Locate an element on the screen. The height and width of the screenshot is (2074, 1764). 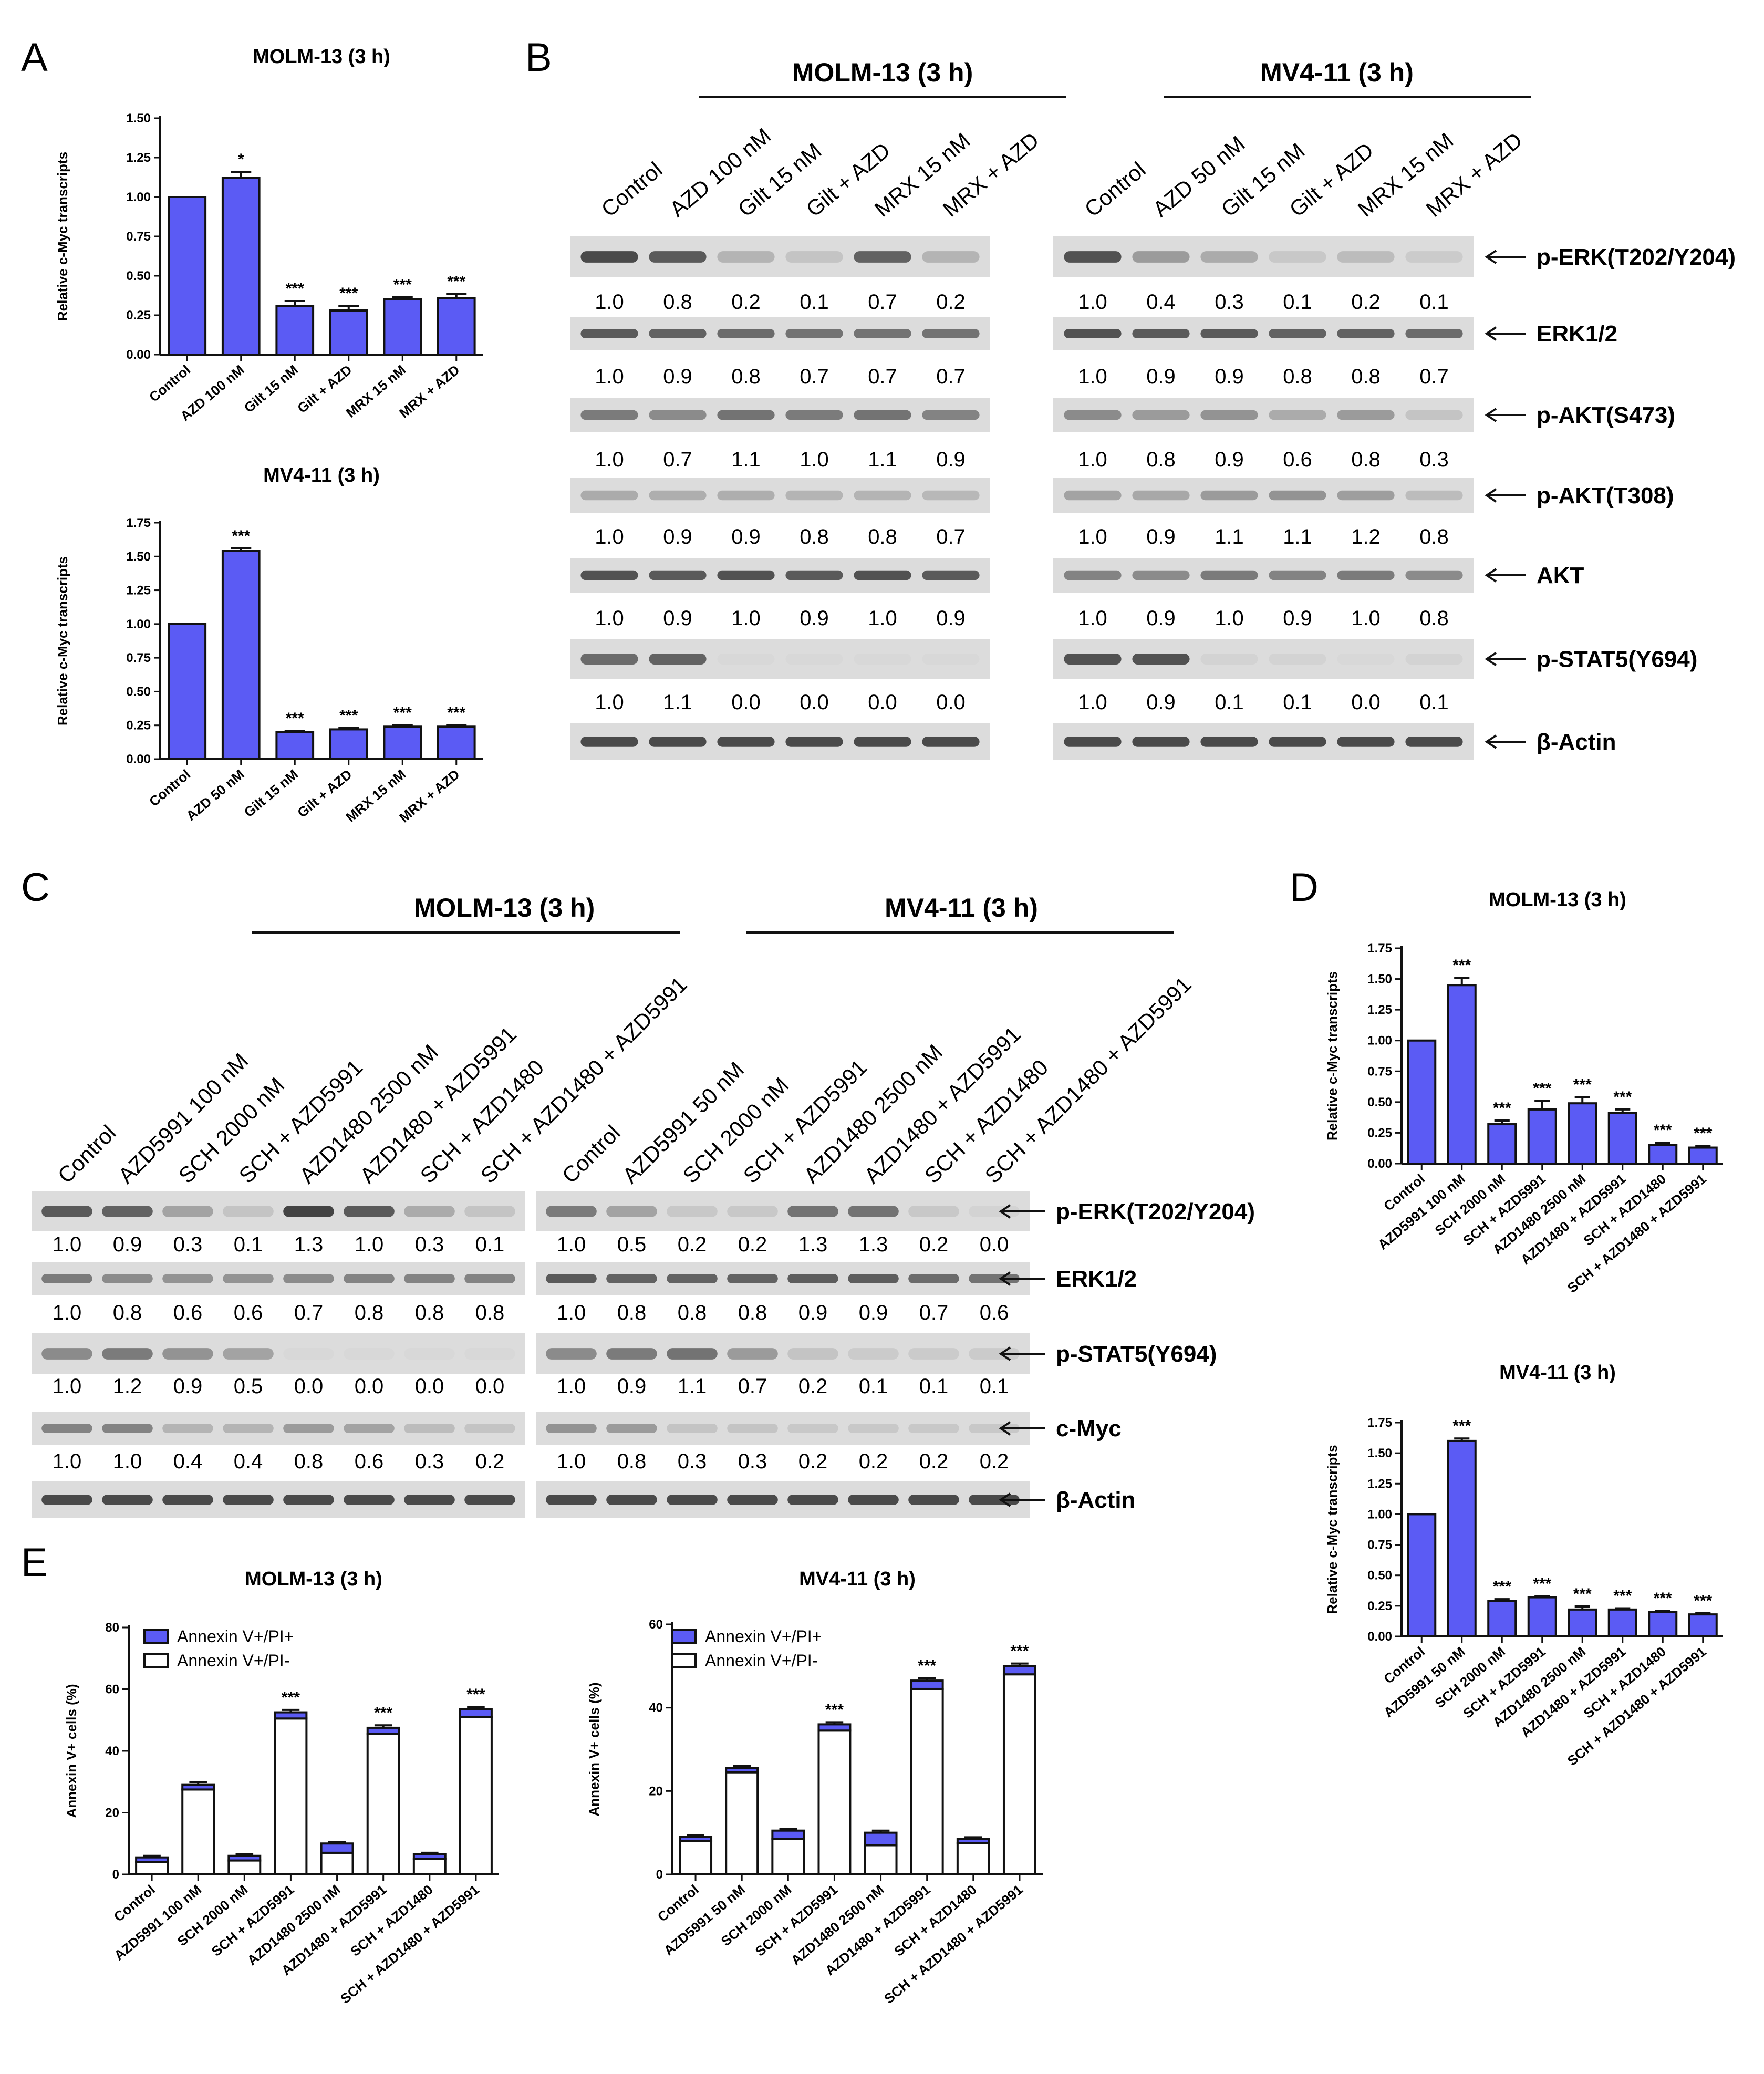
y-tick-label: 60 is located at coordinates (656, 1624).